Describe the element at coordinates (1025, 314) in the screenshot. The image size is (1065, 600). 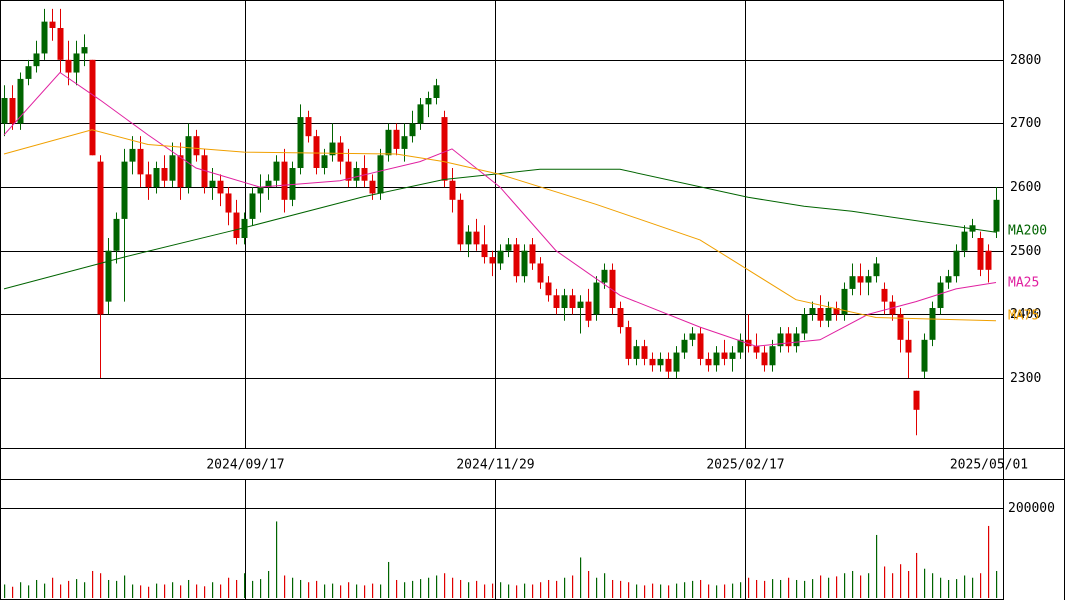
I see `y-tick-label: 2400` at that location.